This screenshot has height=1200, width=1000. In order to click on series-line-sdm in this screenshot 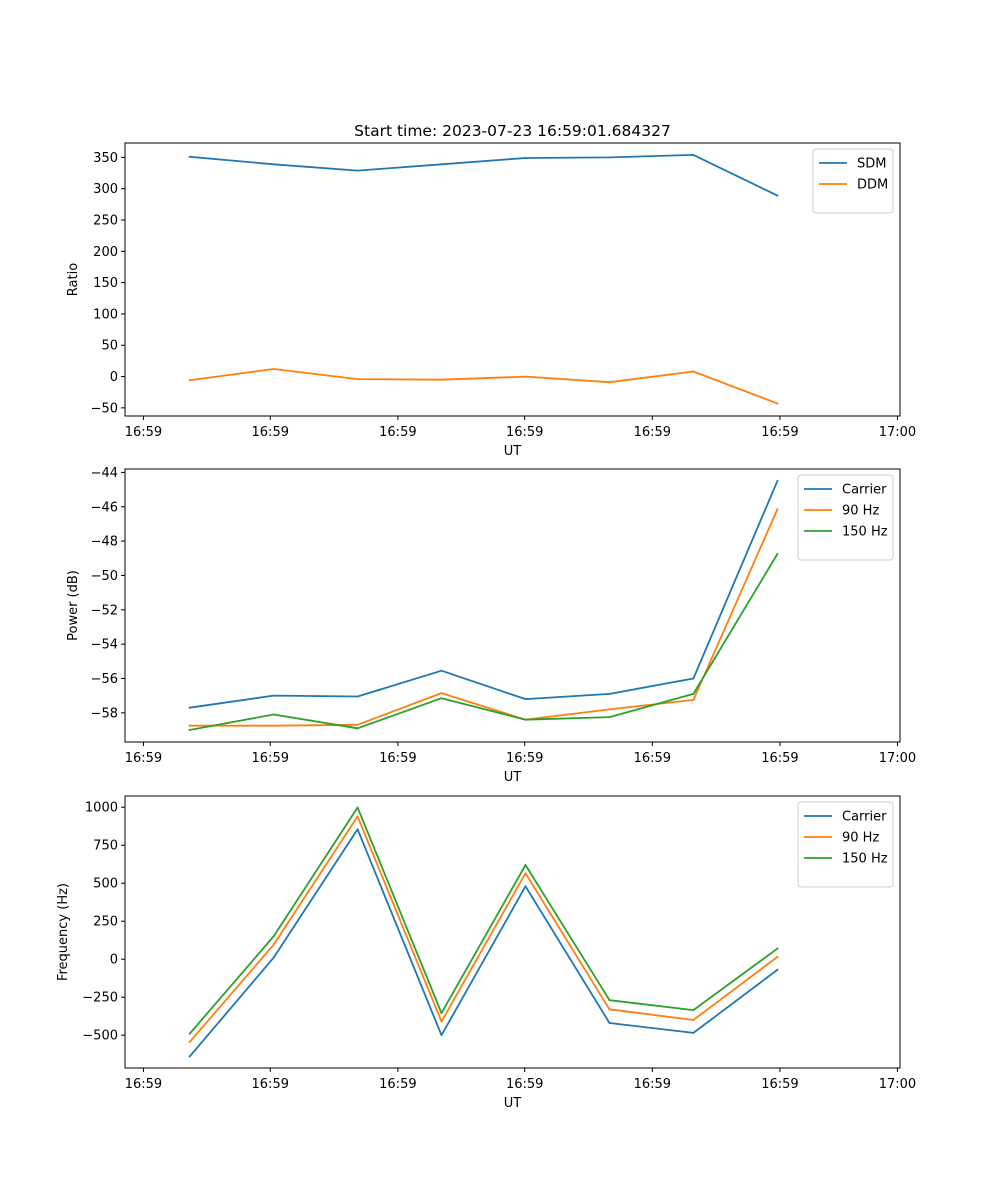, I will do `click(483, 175)`.